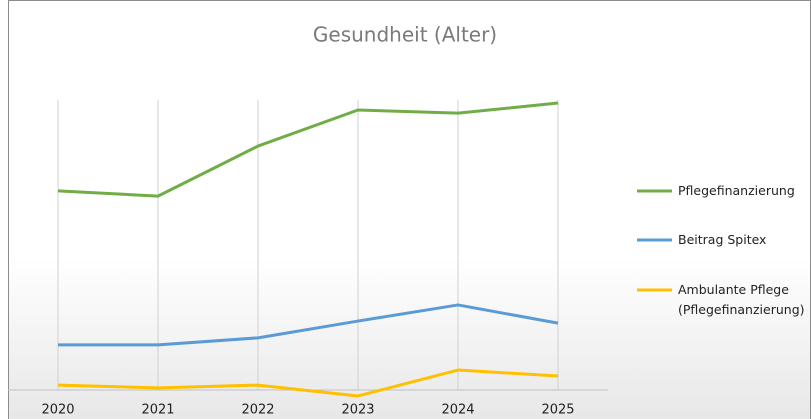  I want to click on x-tick-label: 2025, so click(557, 410).